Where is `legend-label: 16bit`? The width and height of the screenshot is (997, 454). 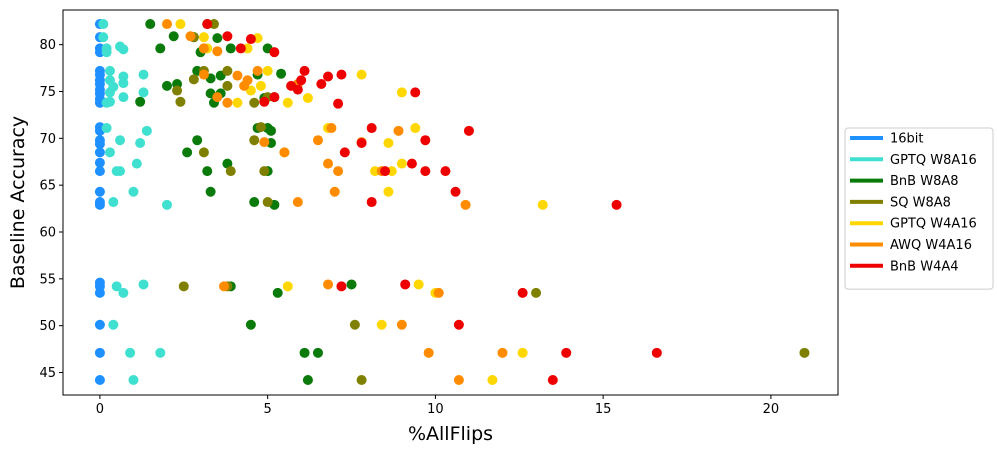 legend-label: 16bit is located at coordinates (907, 139).